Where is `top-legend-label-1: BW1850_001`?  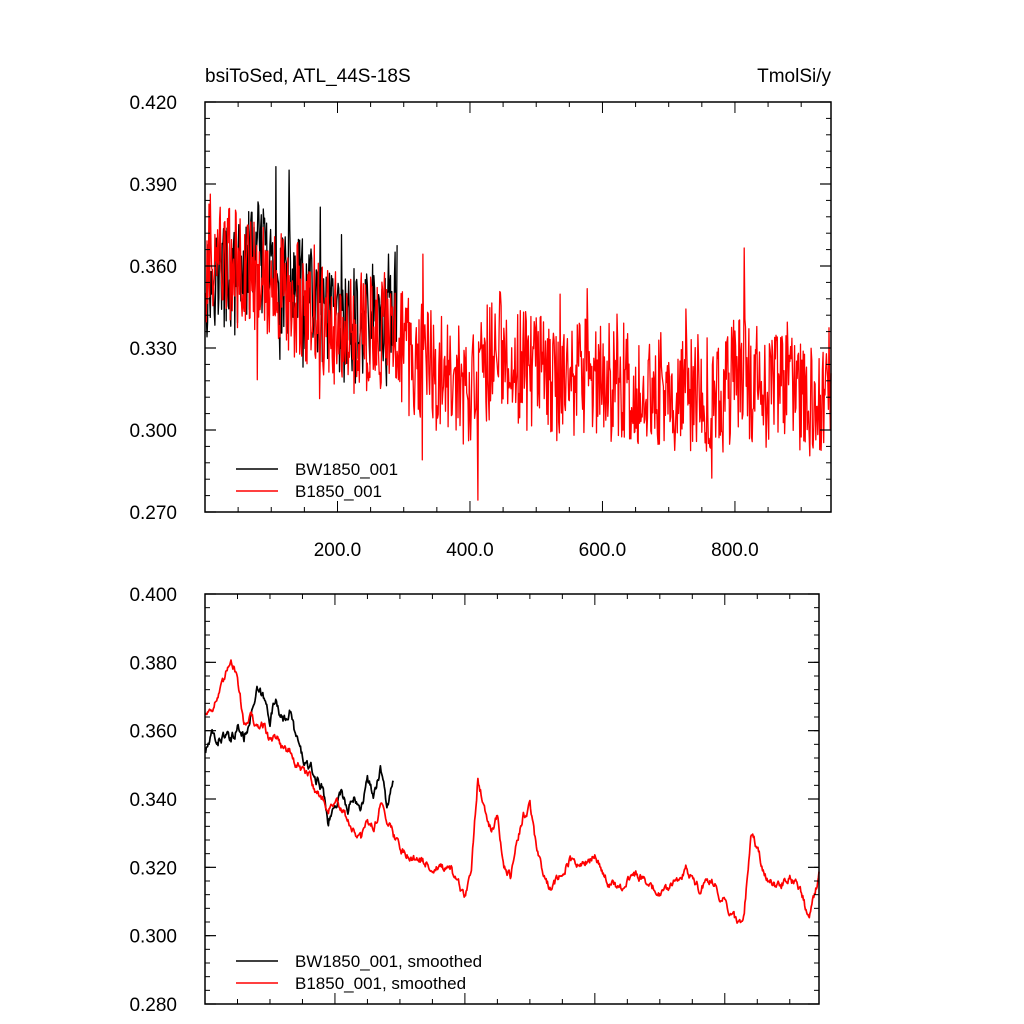
top-legend-label-1: BW1850_001 is located at coordinates (346, 469).